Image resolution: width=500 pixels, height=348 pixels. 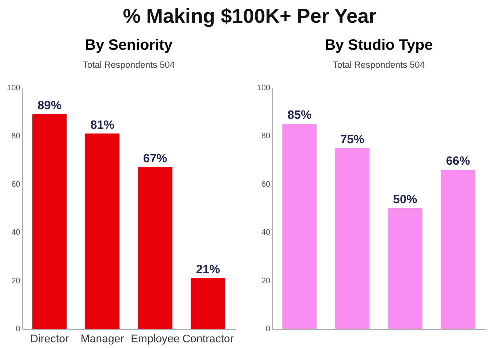 What do you see at coordinates (352, 139) in the screenshot?
I see `data-label: 75%` at bounding box center [352, 139].